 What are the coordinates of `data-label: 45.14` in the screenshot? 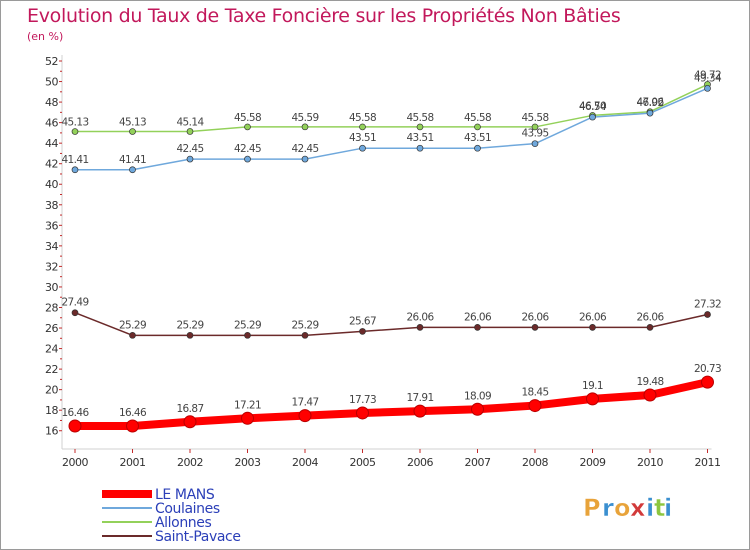 It's located at (190, 122).